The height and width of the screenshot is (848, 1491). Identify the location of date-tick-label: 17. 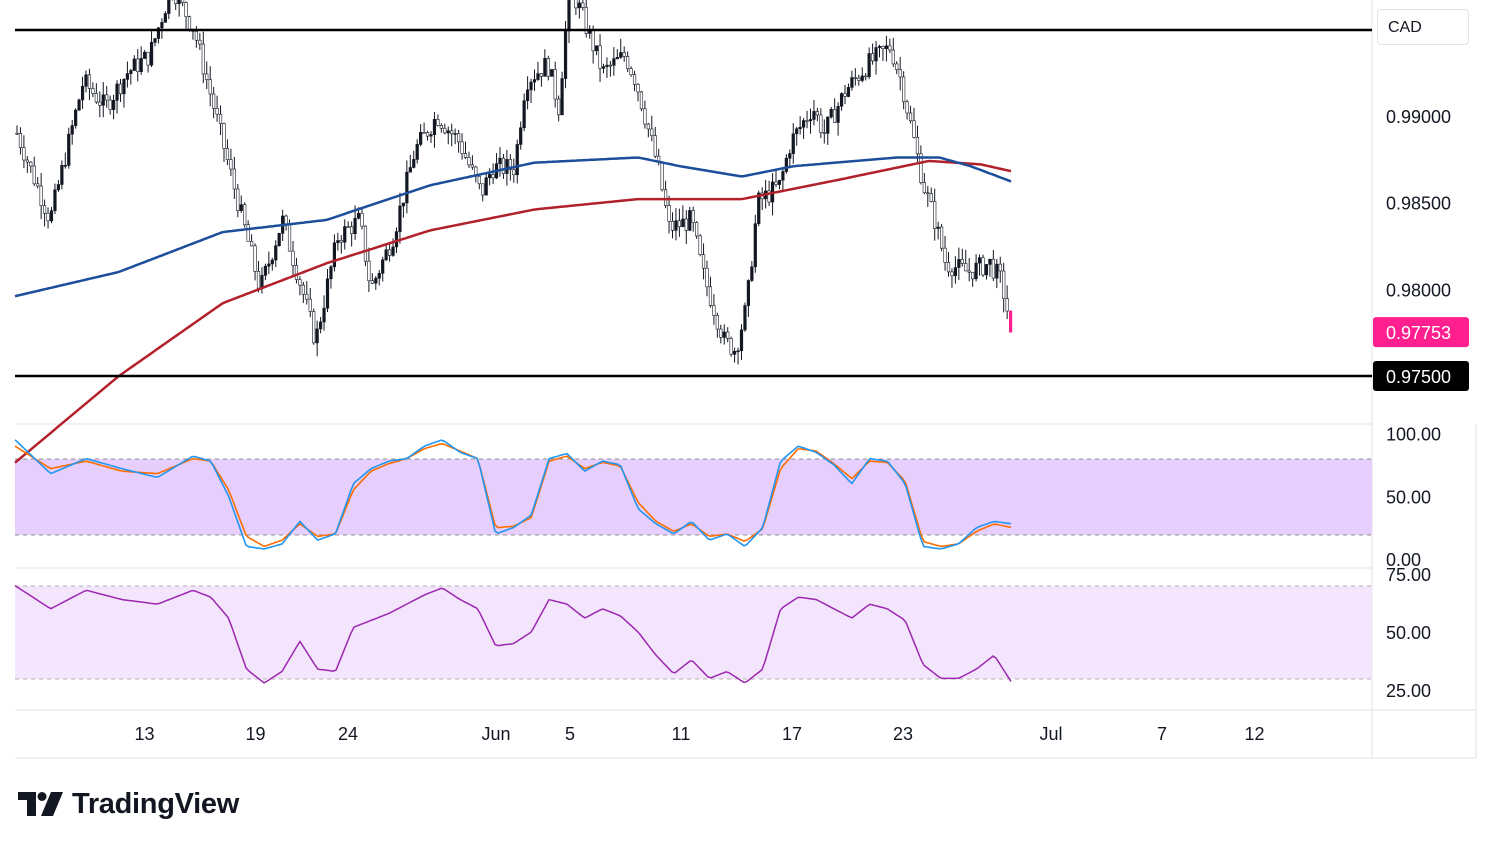
(792, 734).